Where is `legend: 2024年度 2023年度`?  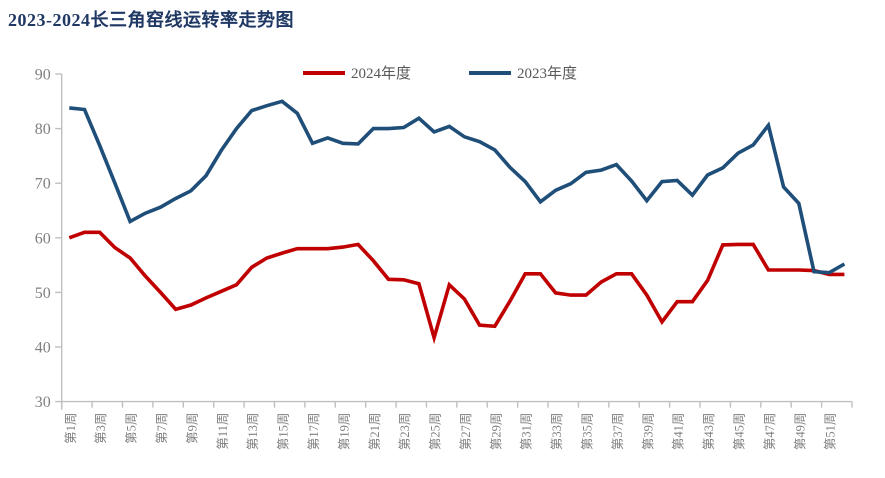 legend: 2024年度 2023年度 is located at coordinates (440, 72).